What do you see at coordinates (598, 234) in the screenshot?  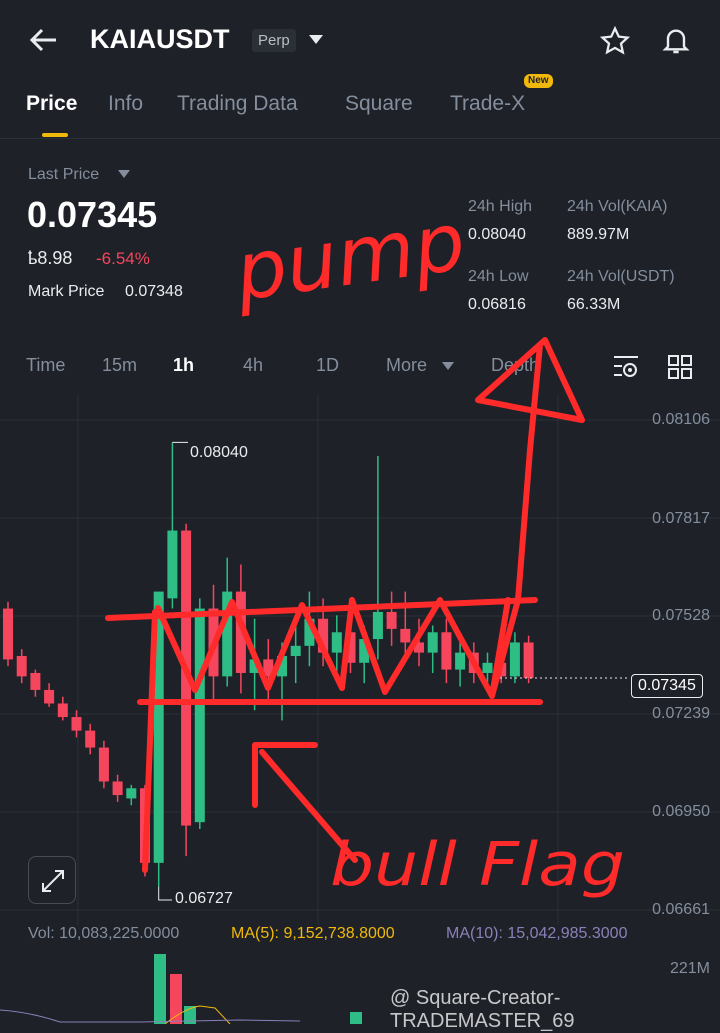 I see `vol-base-value: 889.97M` at bounding box center [598, 234].